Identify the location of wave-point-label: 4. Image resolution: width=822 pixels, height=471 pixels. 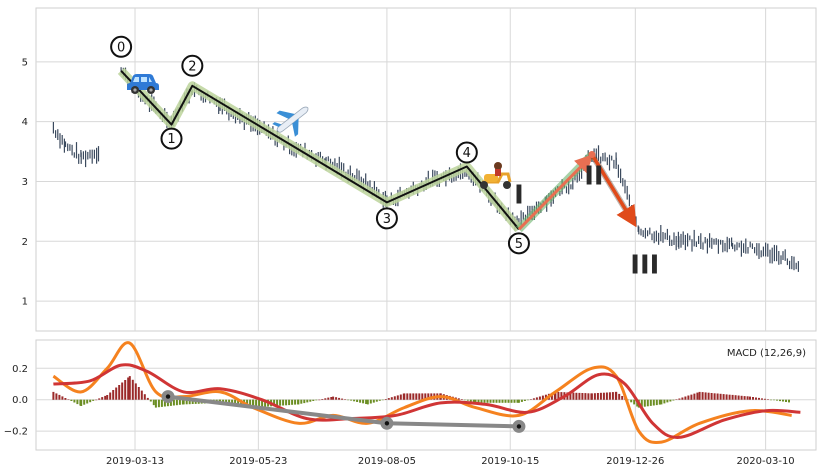
(467, 153).